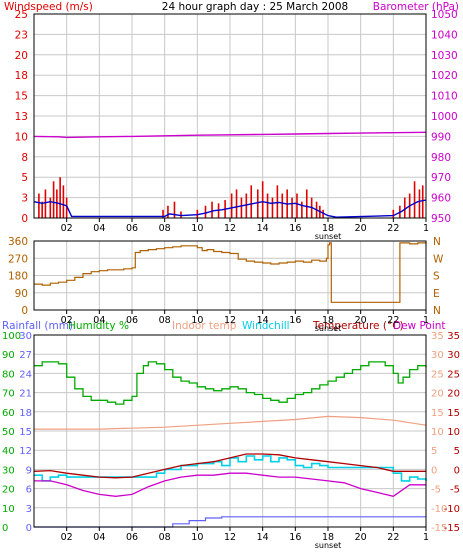  What do you see at coordinates (8, 470) in the screenshot?
I see `humidity-tick-label: 30` at bounding box center [8, 470].